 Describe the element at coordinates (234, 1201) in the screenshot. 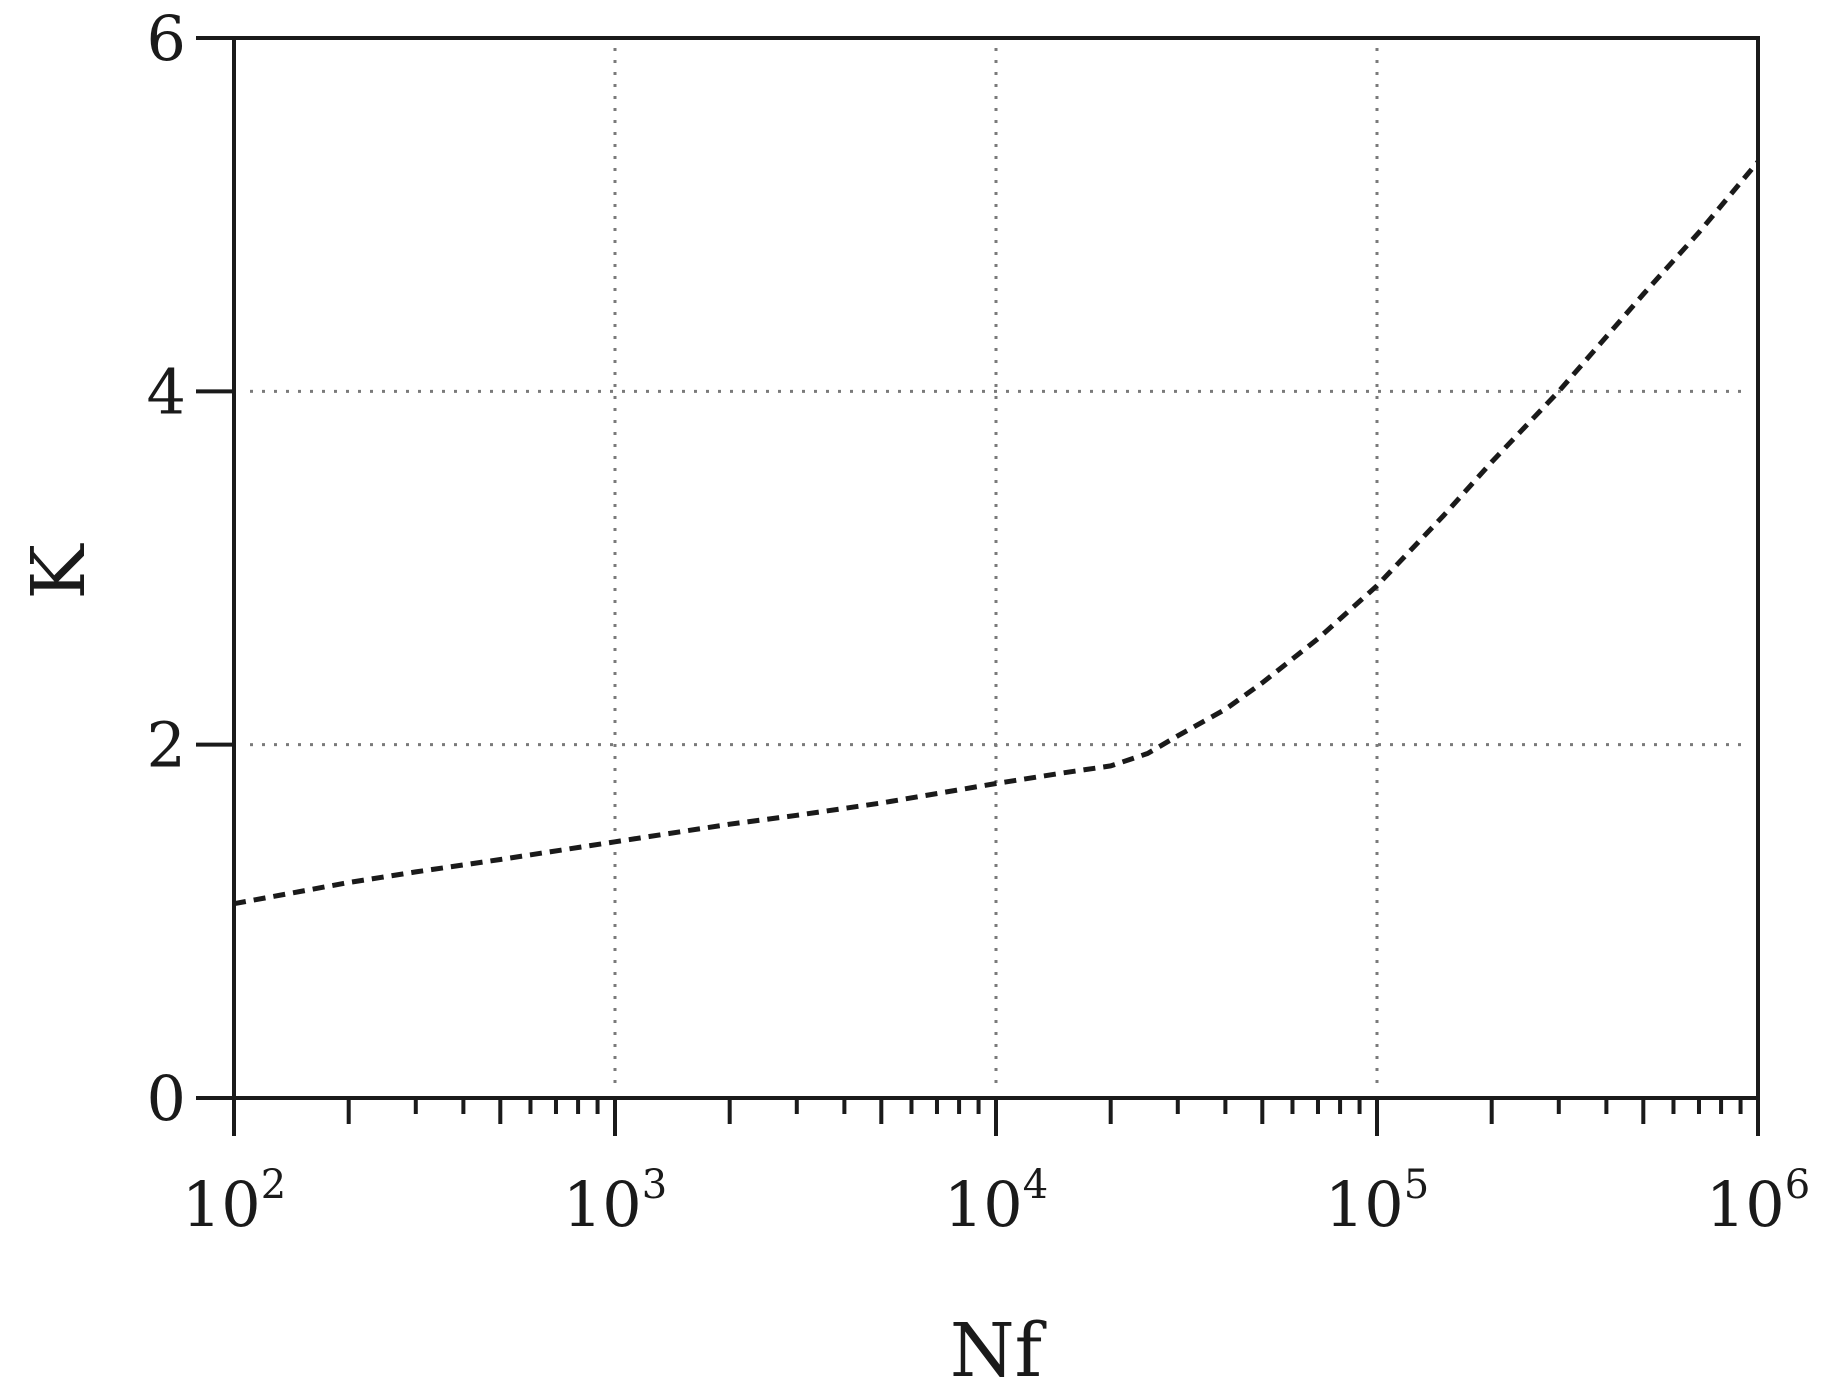

I see `x-tick-label: 10²` at that location.